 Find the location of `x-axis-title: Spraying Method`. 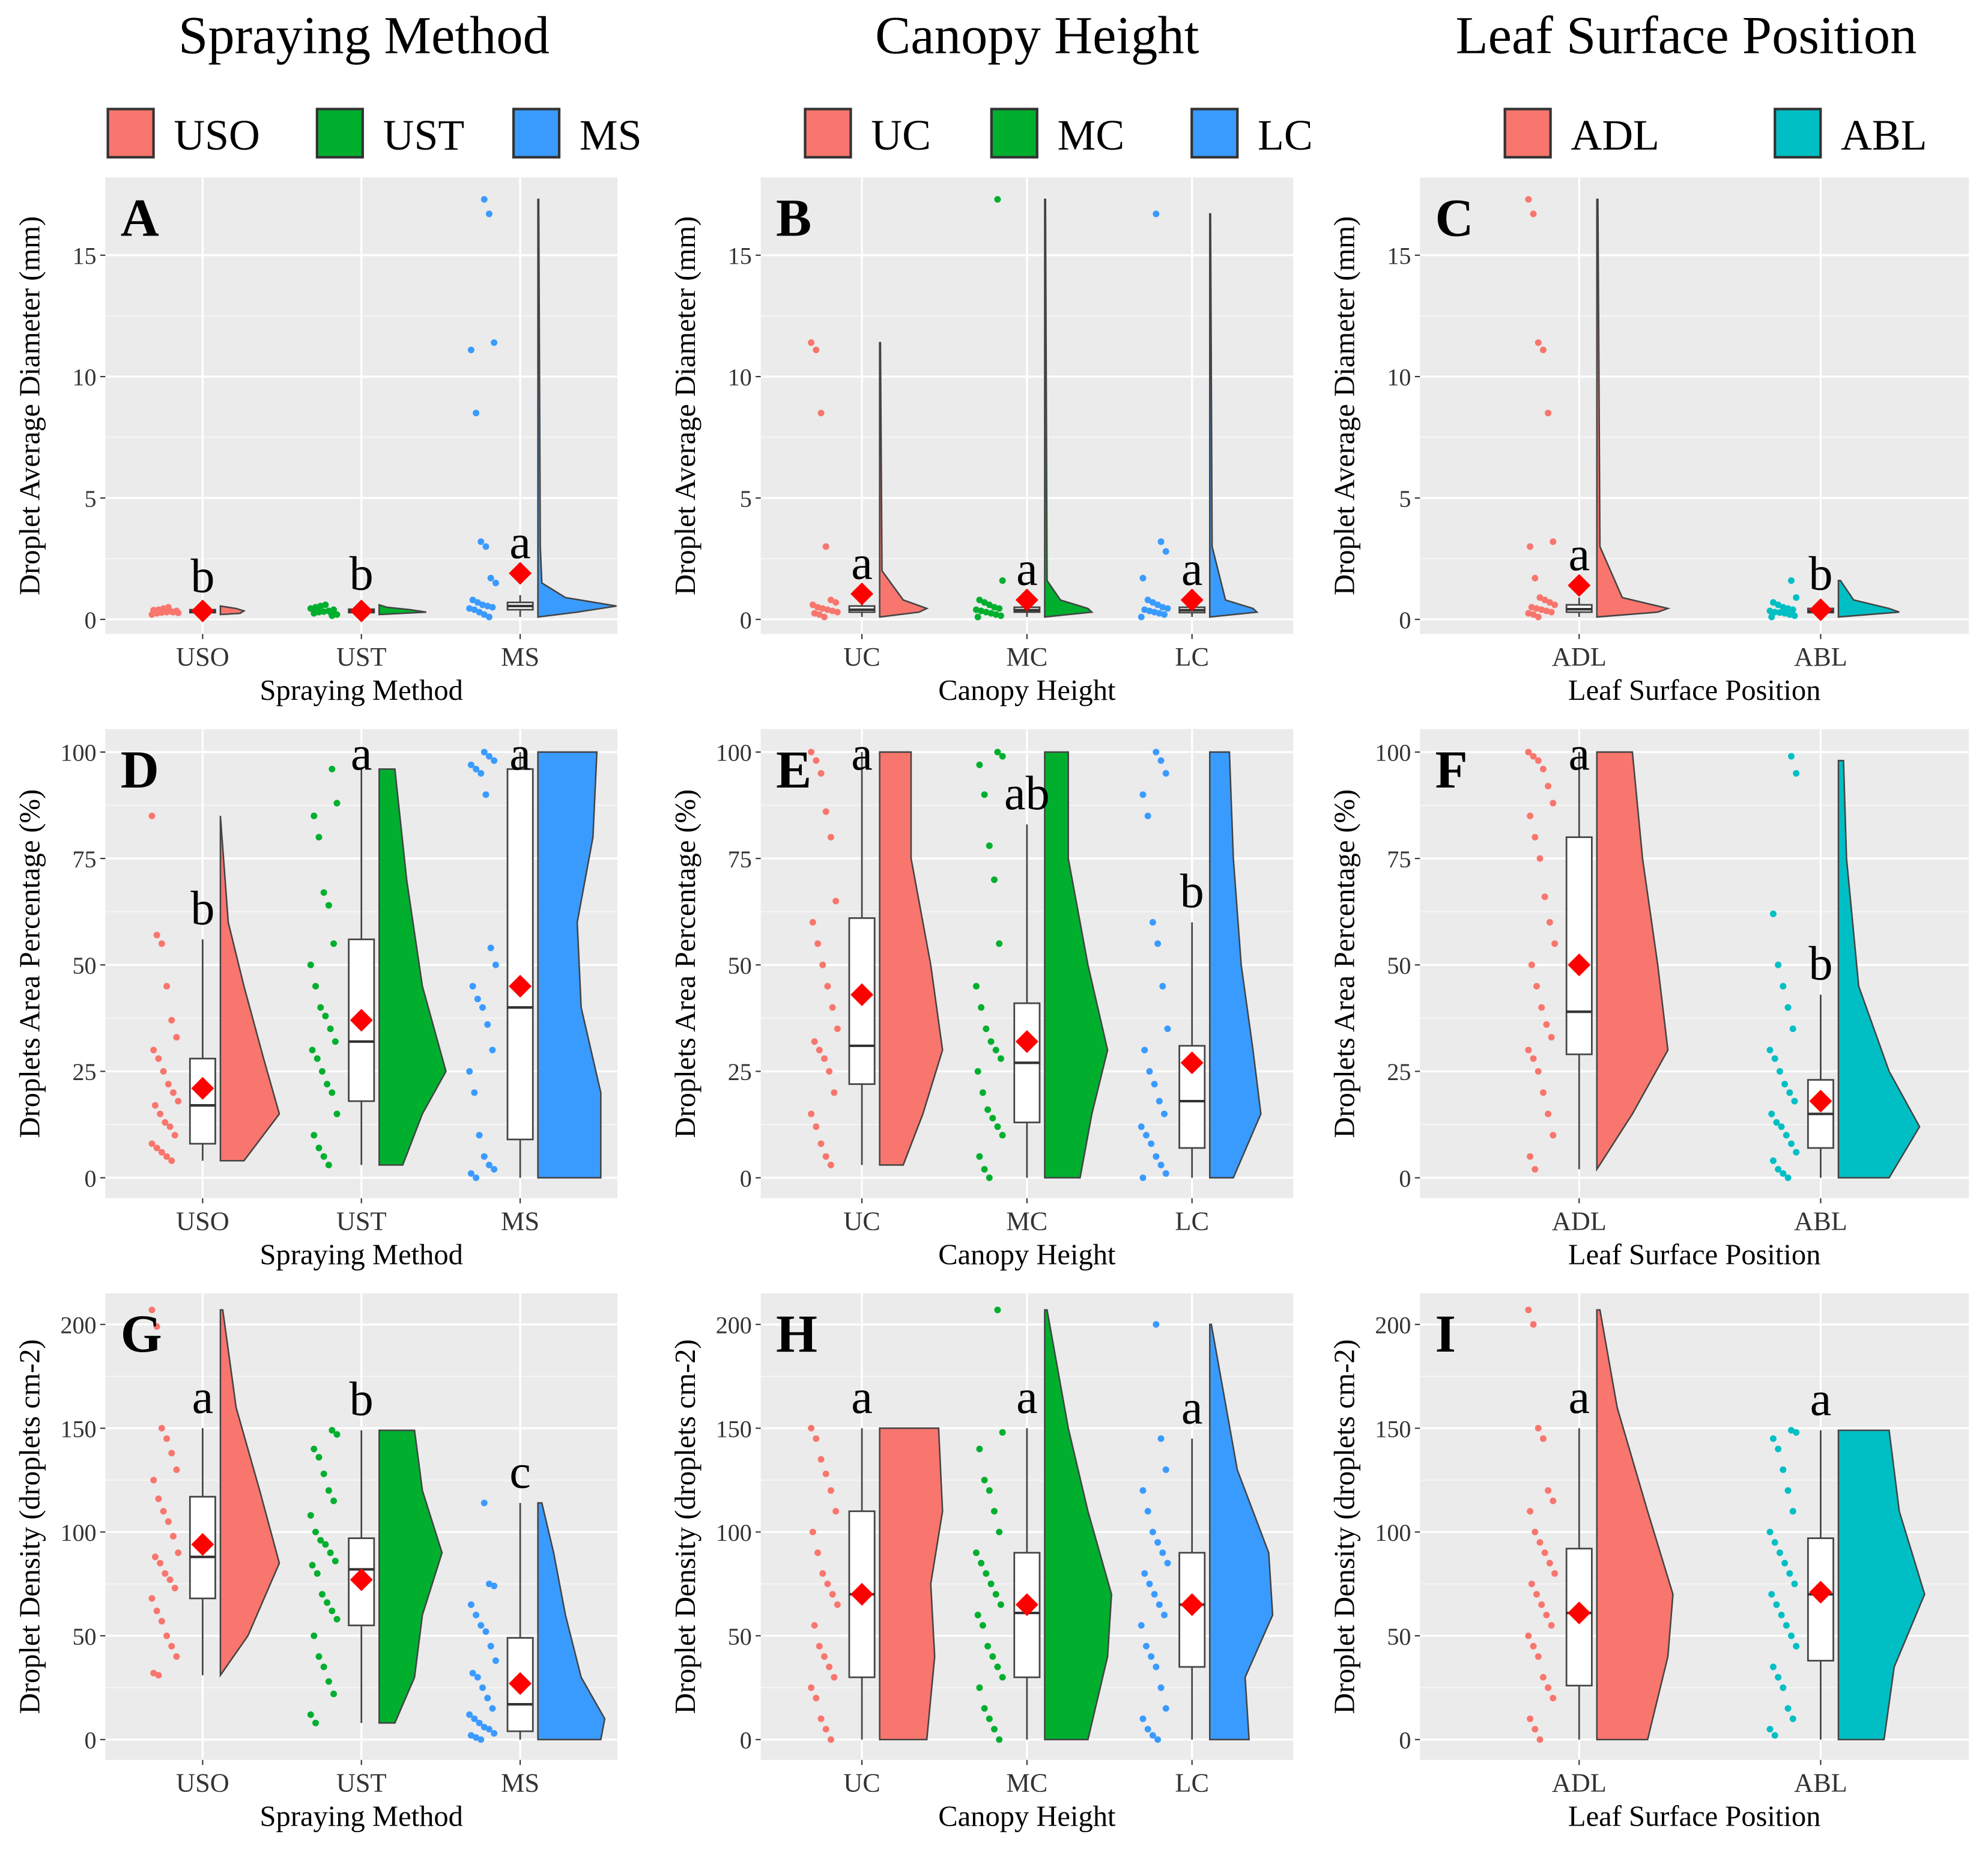

x-axis-title: Spraying Method is located at coordinates (361, 1816).